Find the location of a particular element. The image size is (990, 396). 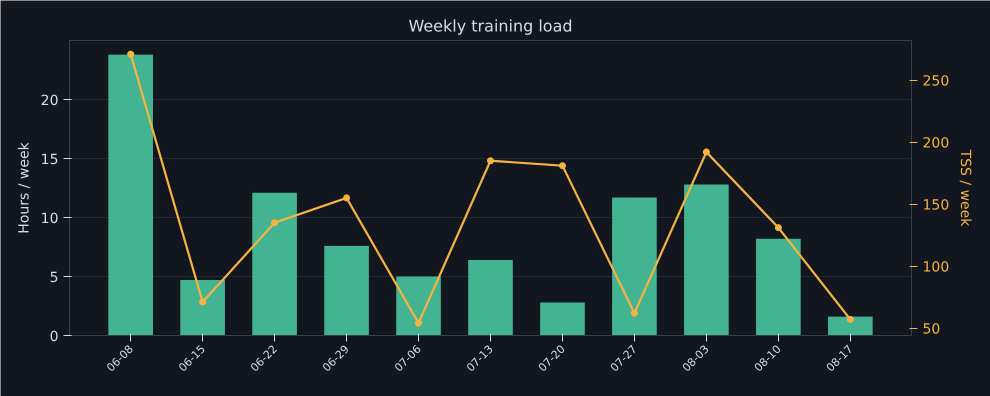

y-tick-label: 0 is located at coordinates (54, 337).